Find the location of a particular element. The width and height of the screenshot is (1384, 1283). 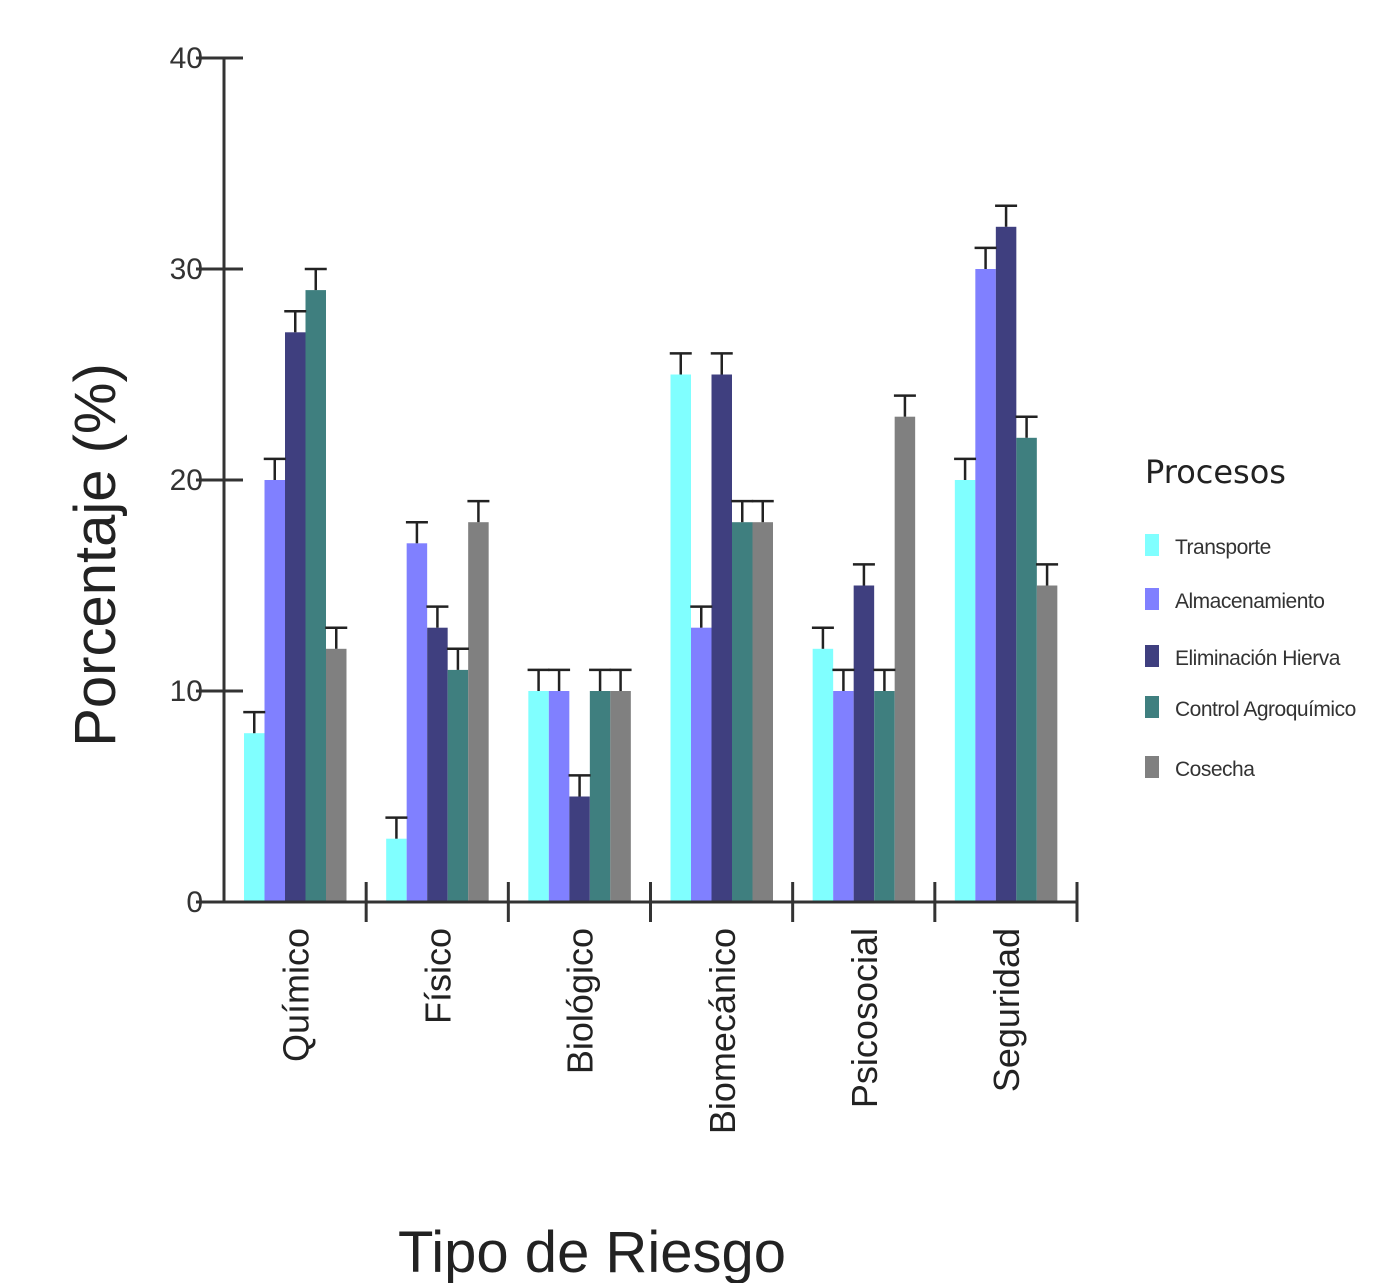

bar-eliminación-hierva-4 is located at coordinates (864, 743).